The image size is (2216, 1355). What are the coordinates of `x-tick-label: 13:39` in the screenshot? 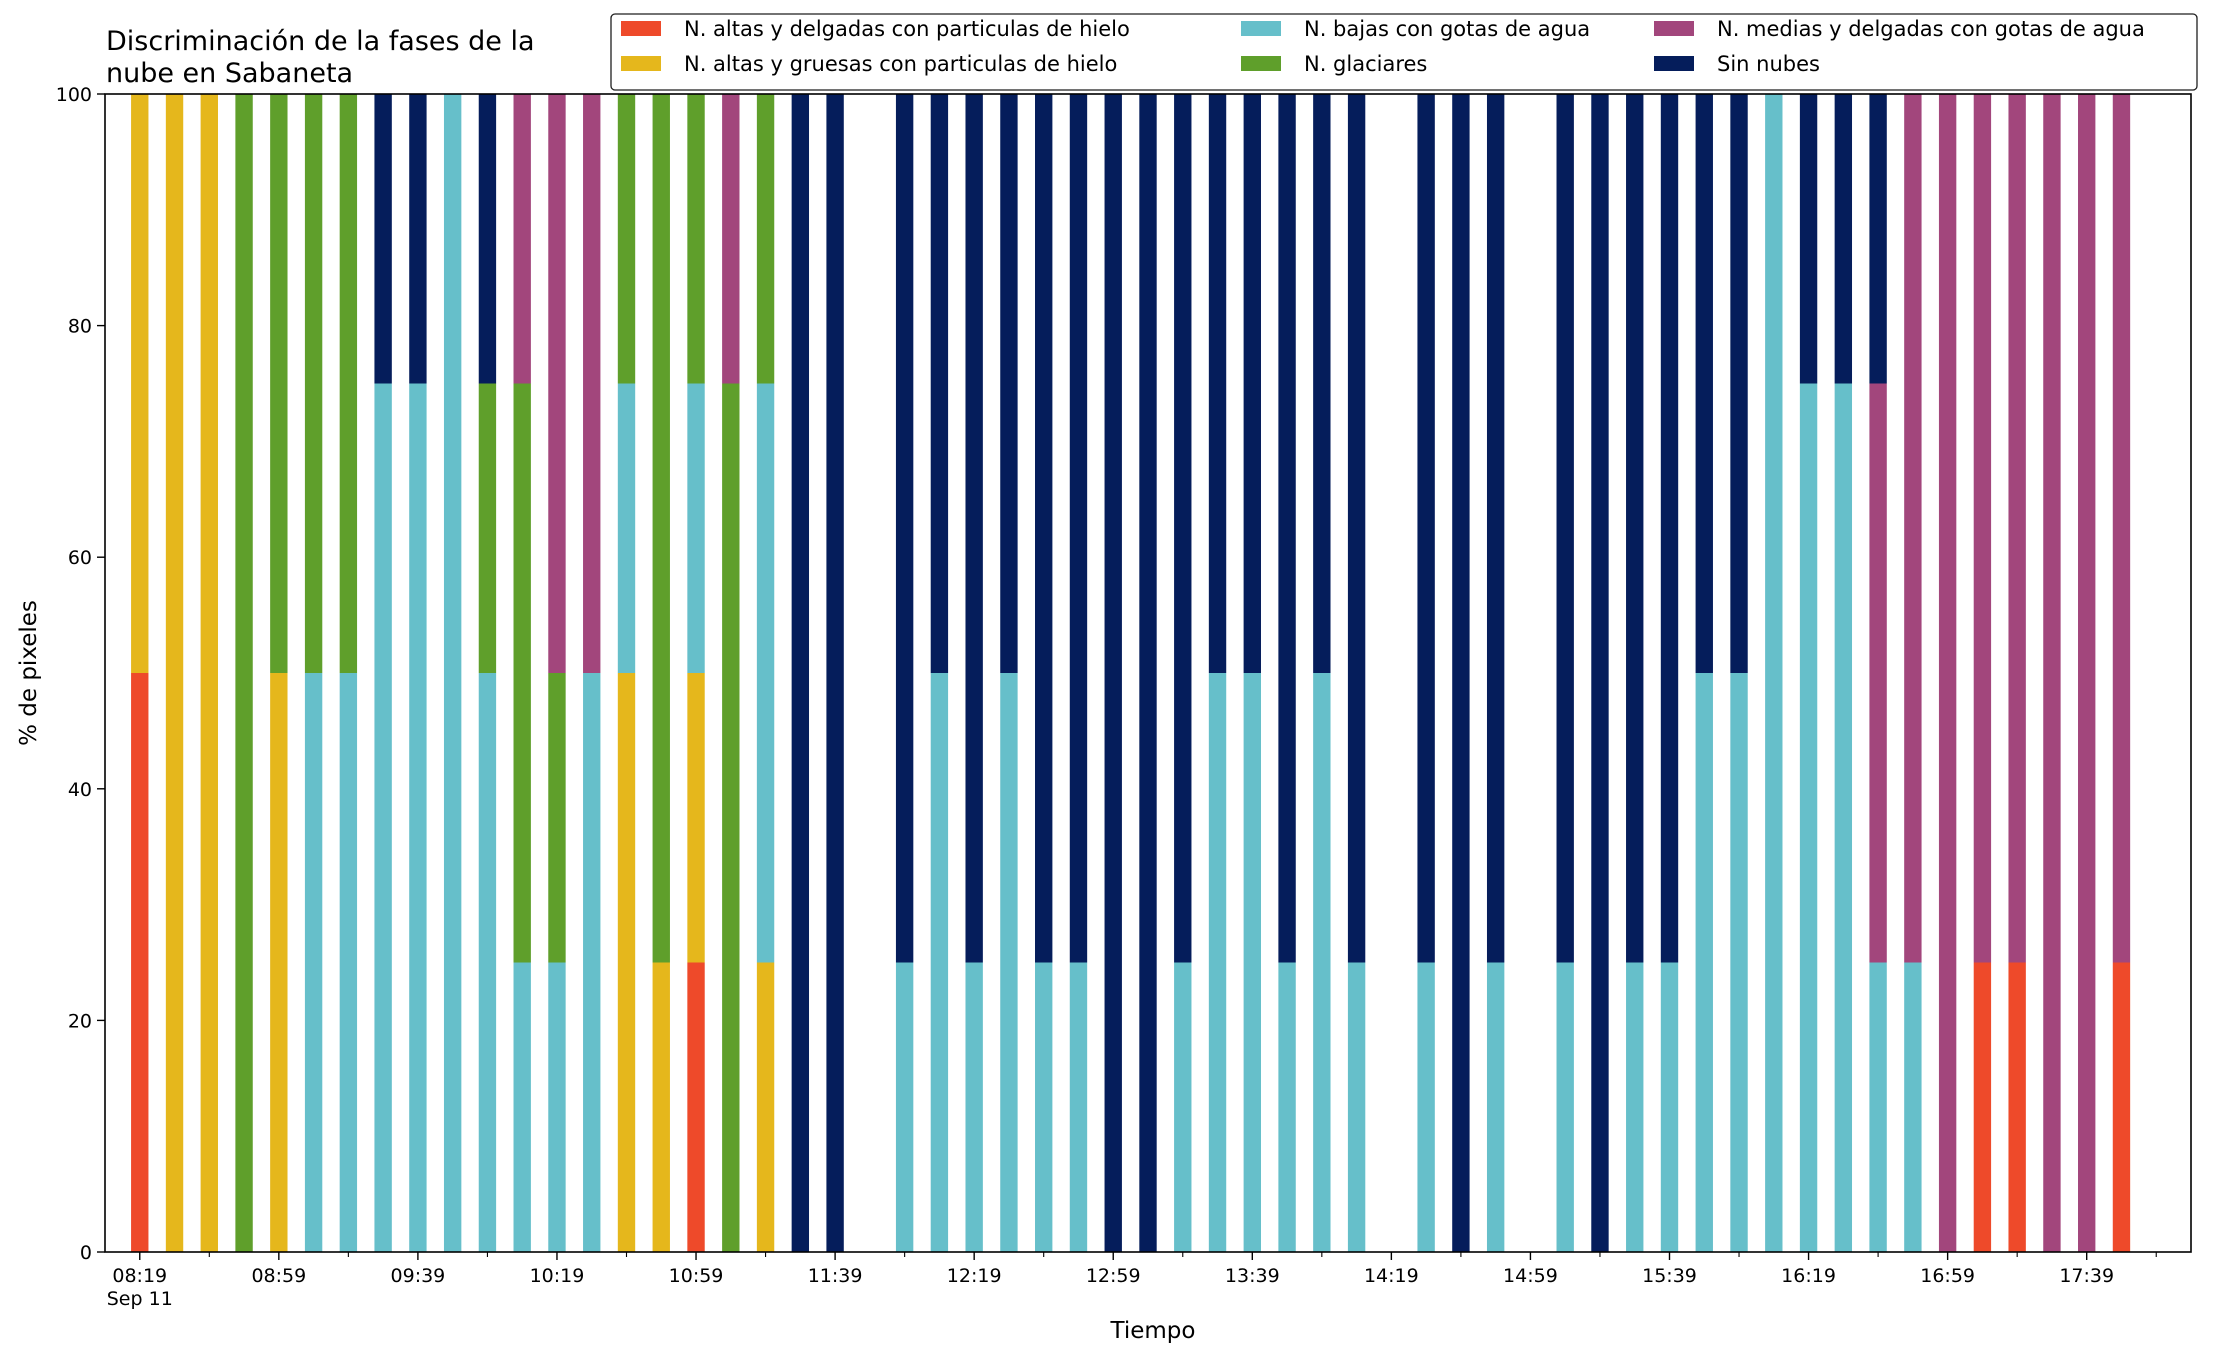 It's located at (1252, 1276).